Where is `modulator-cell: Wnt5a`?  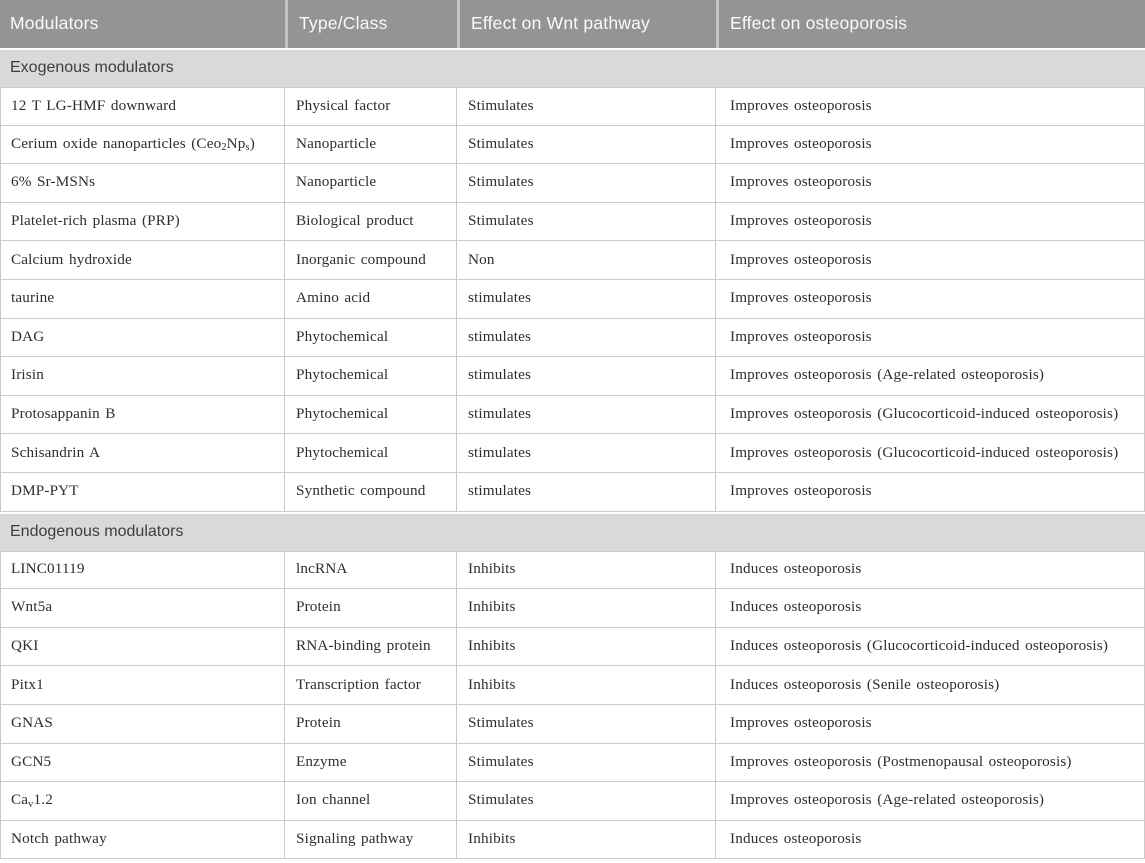 modulator-cell: Wnt5a is located at coordinates (142, 608).